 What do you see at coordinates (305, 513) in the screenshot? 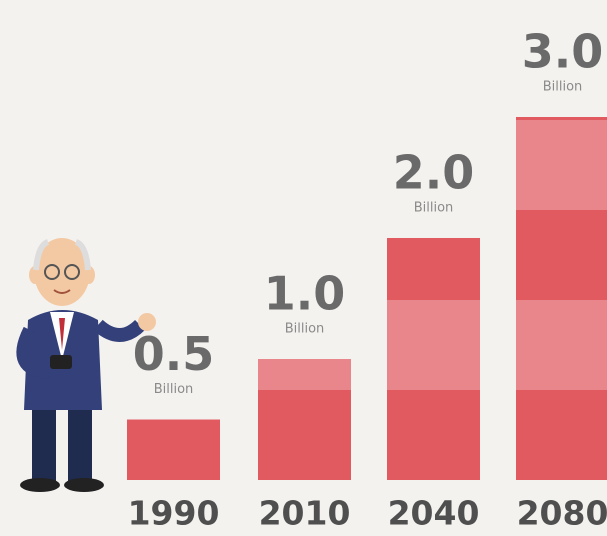
I see `x-tick-label: 2010` at bounding box center [305, 513].